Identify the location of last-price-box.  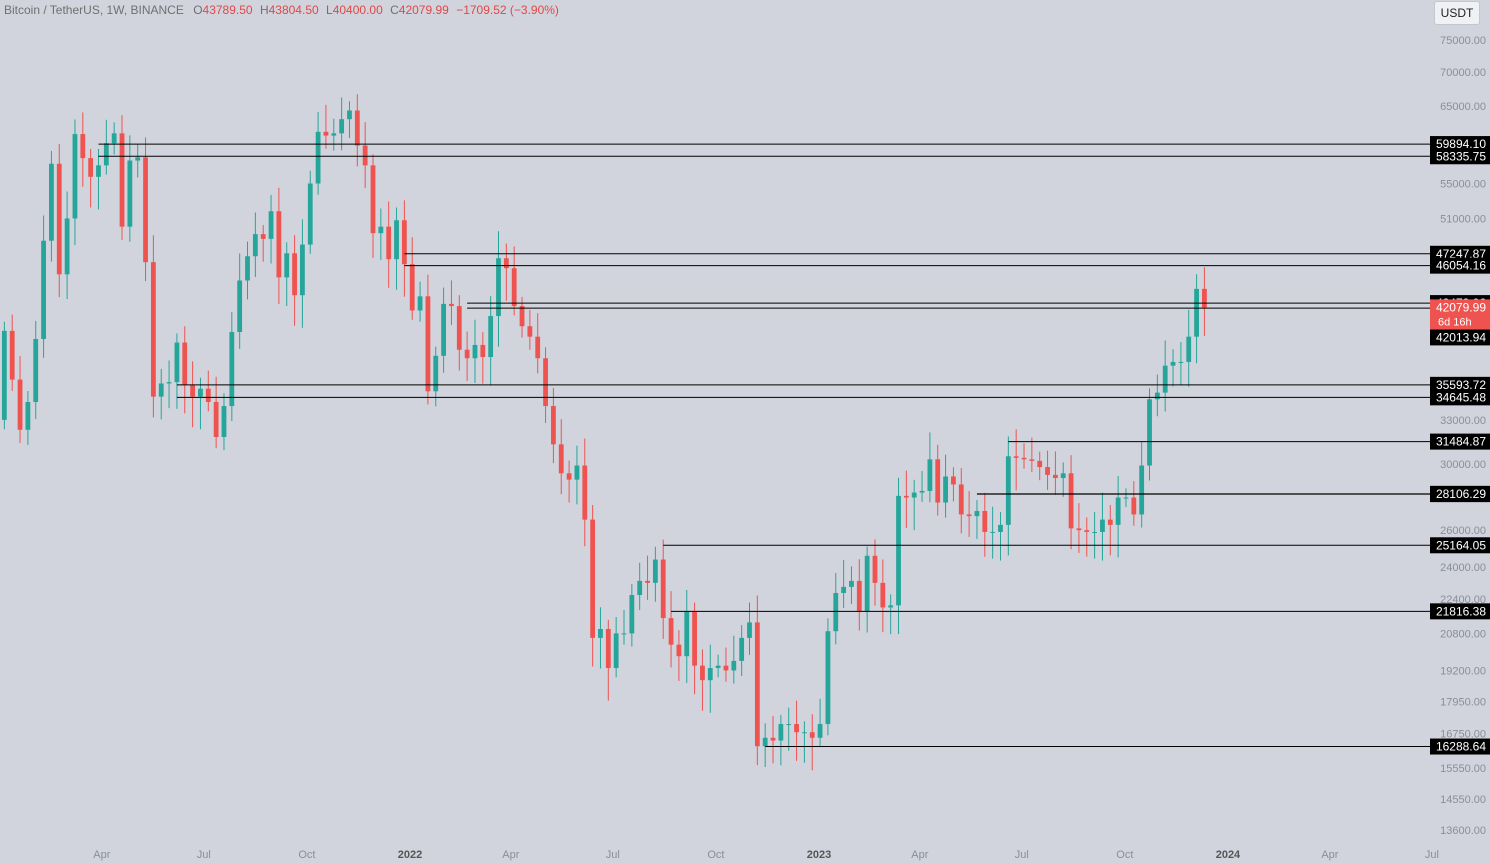
(1460, 314).